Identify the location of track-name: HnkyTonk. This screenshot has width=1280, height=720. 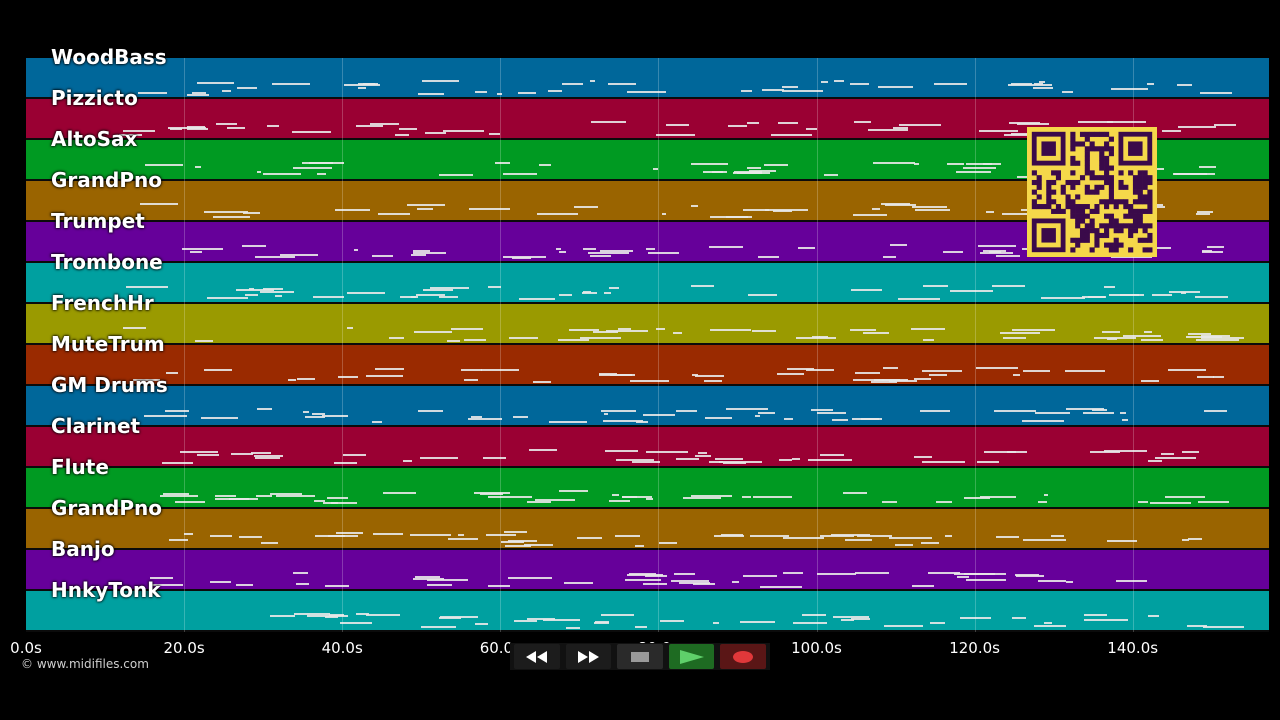
(106, 590).